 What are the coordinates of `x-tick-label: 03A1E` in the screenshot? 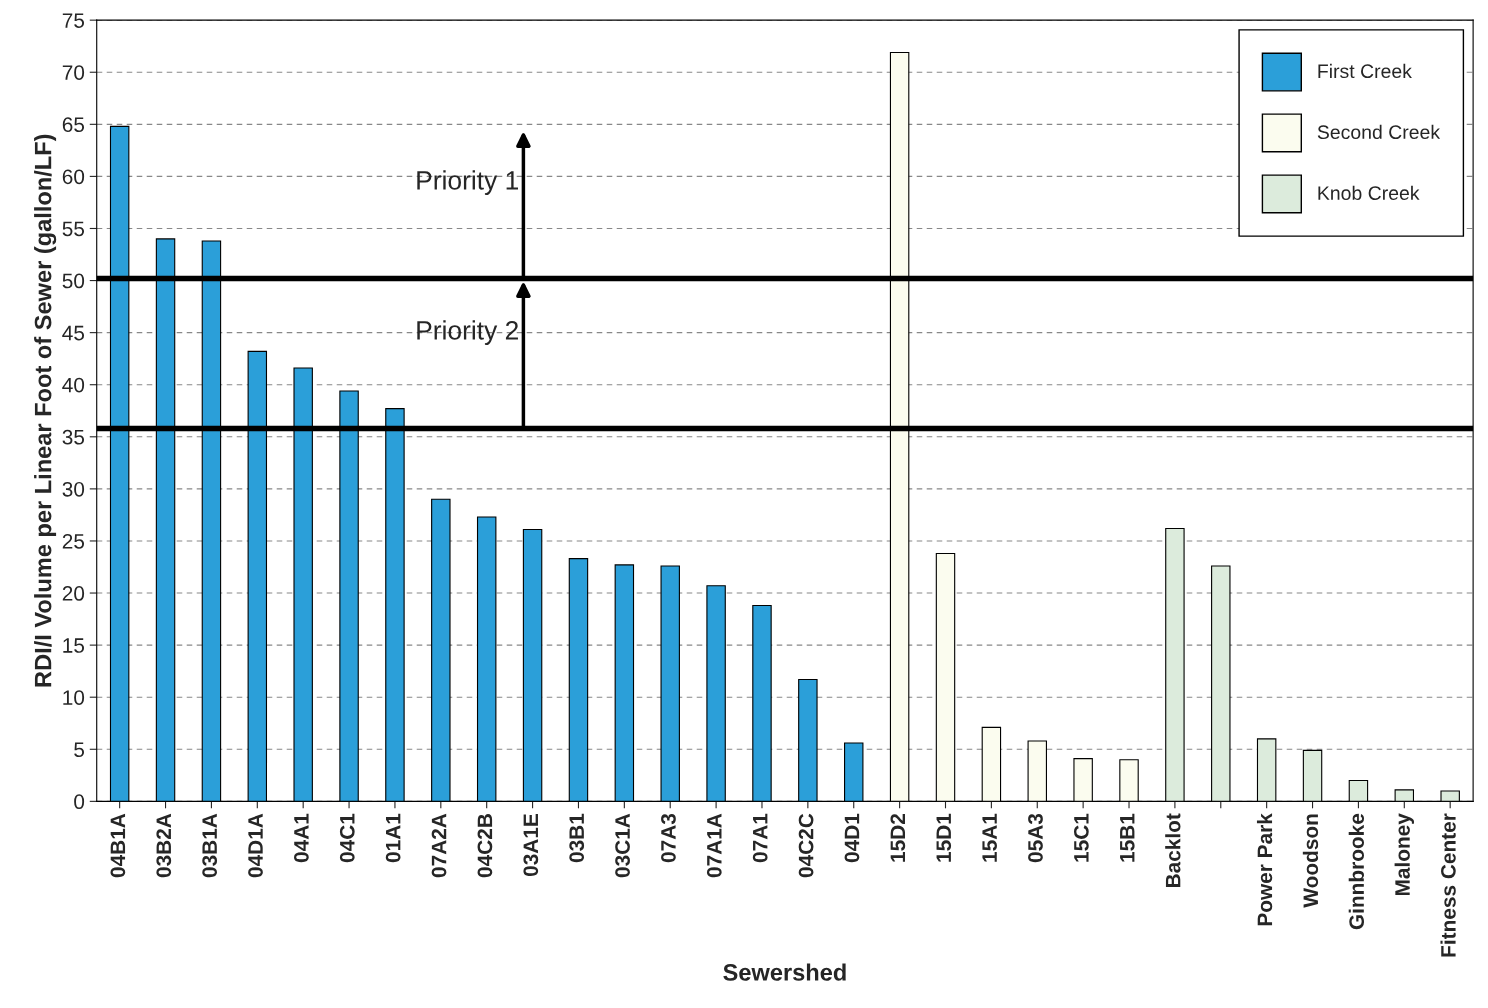 It's located at (531, 845).